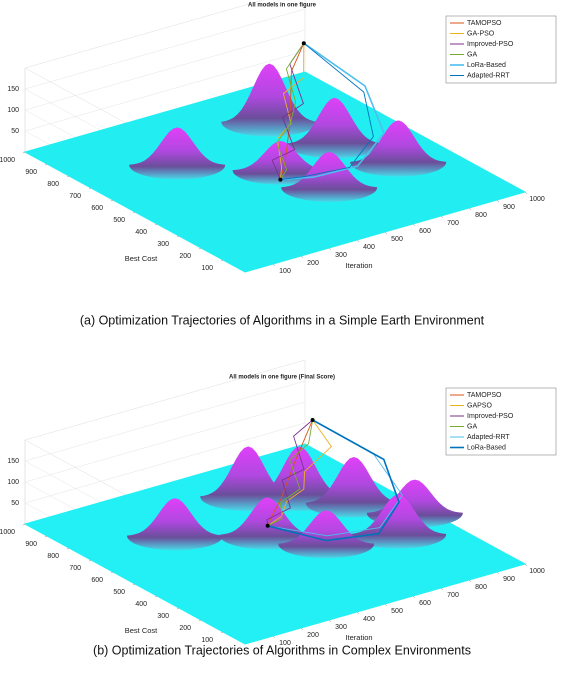 The width and height of the screenshot is (564, 690). What do you see at coordinates (119, 592) in the screenshot?
I see `y-tick-label: 500` at bounding box center [119, 592].